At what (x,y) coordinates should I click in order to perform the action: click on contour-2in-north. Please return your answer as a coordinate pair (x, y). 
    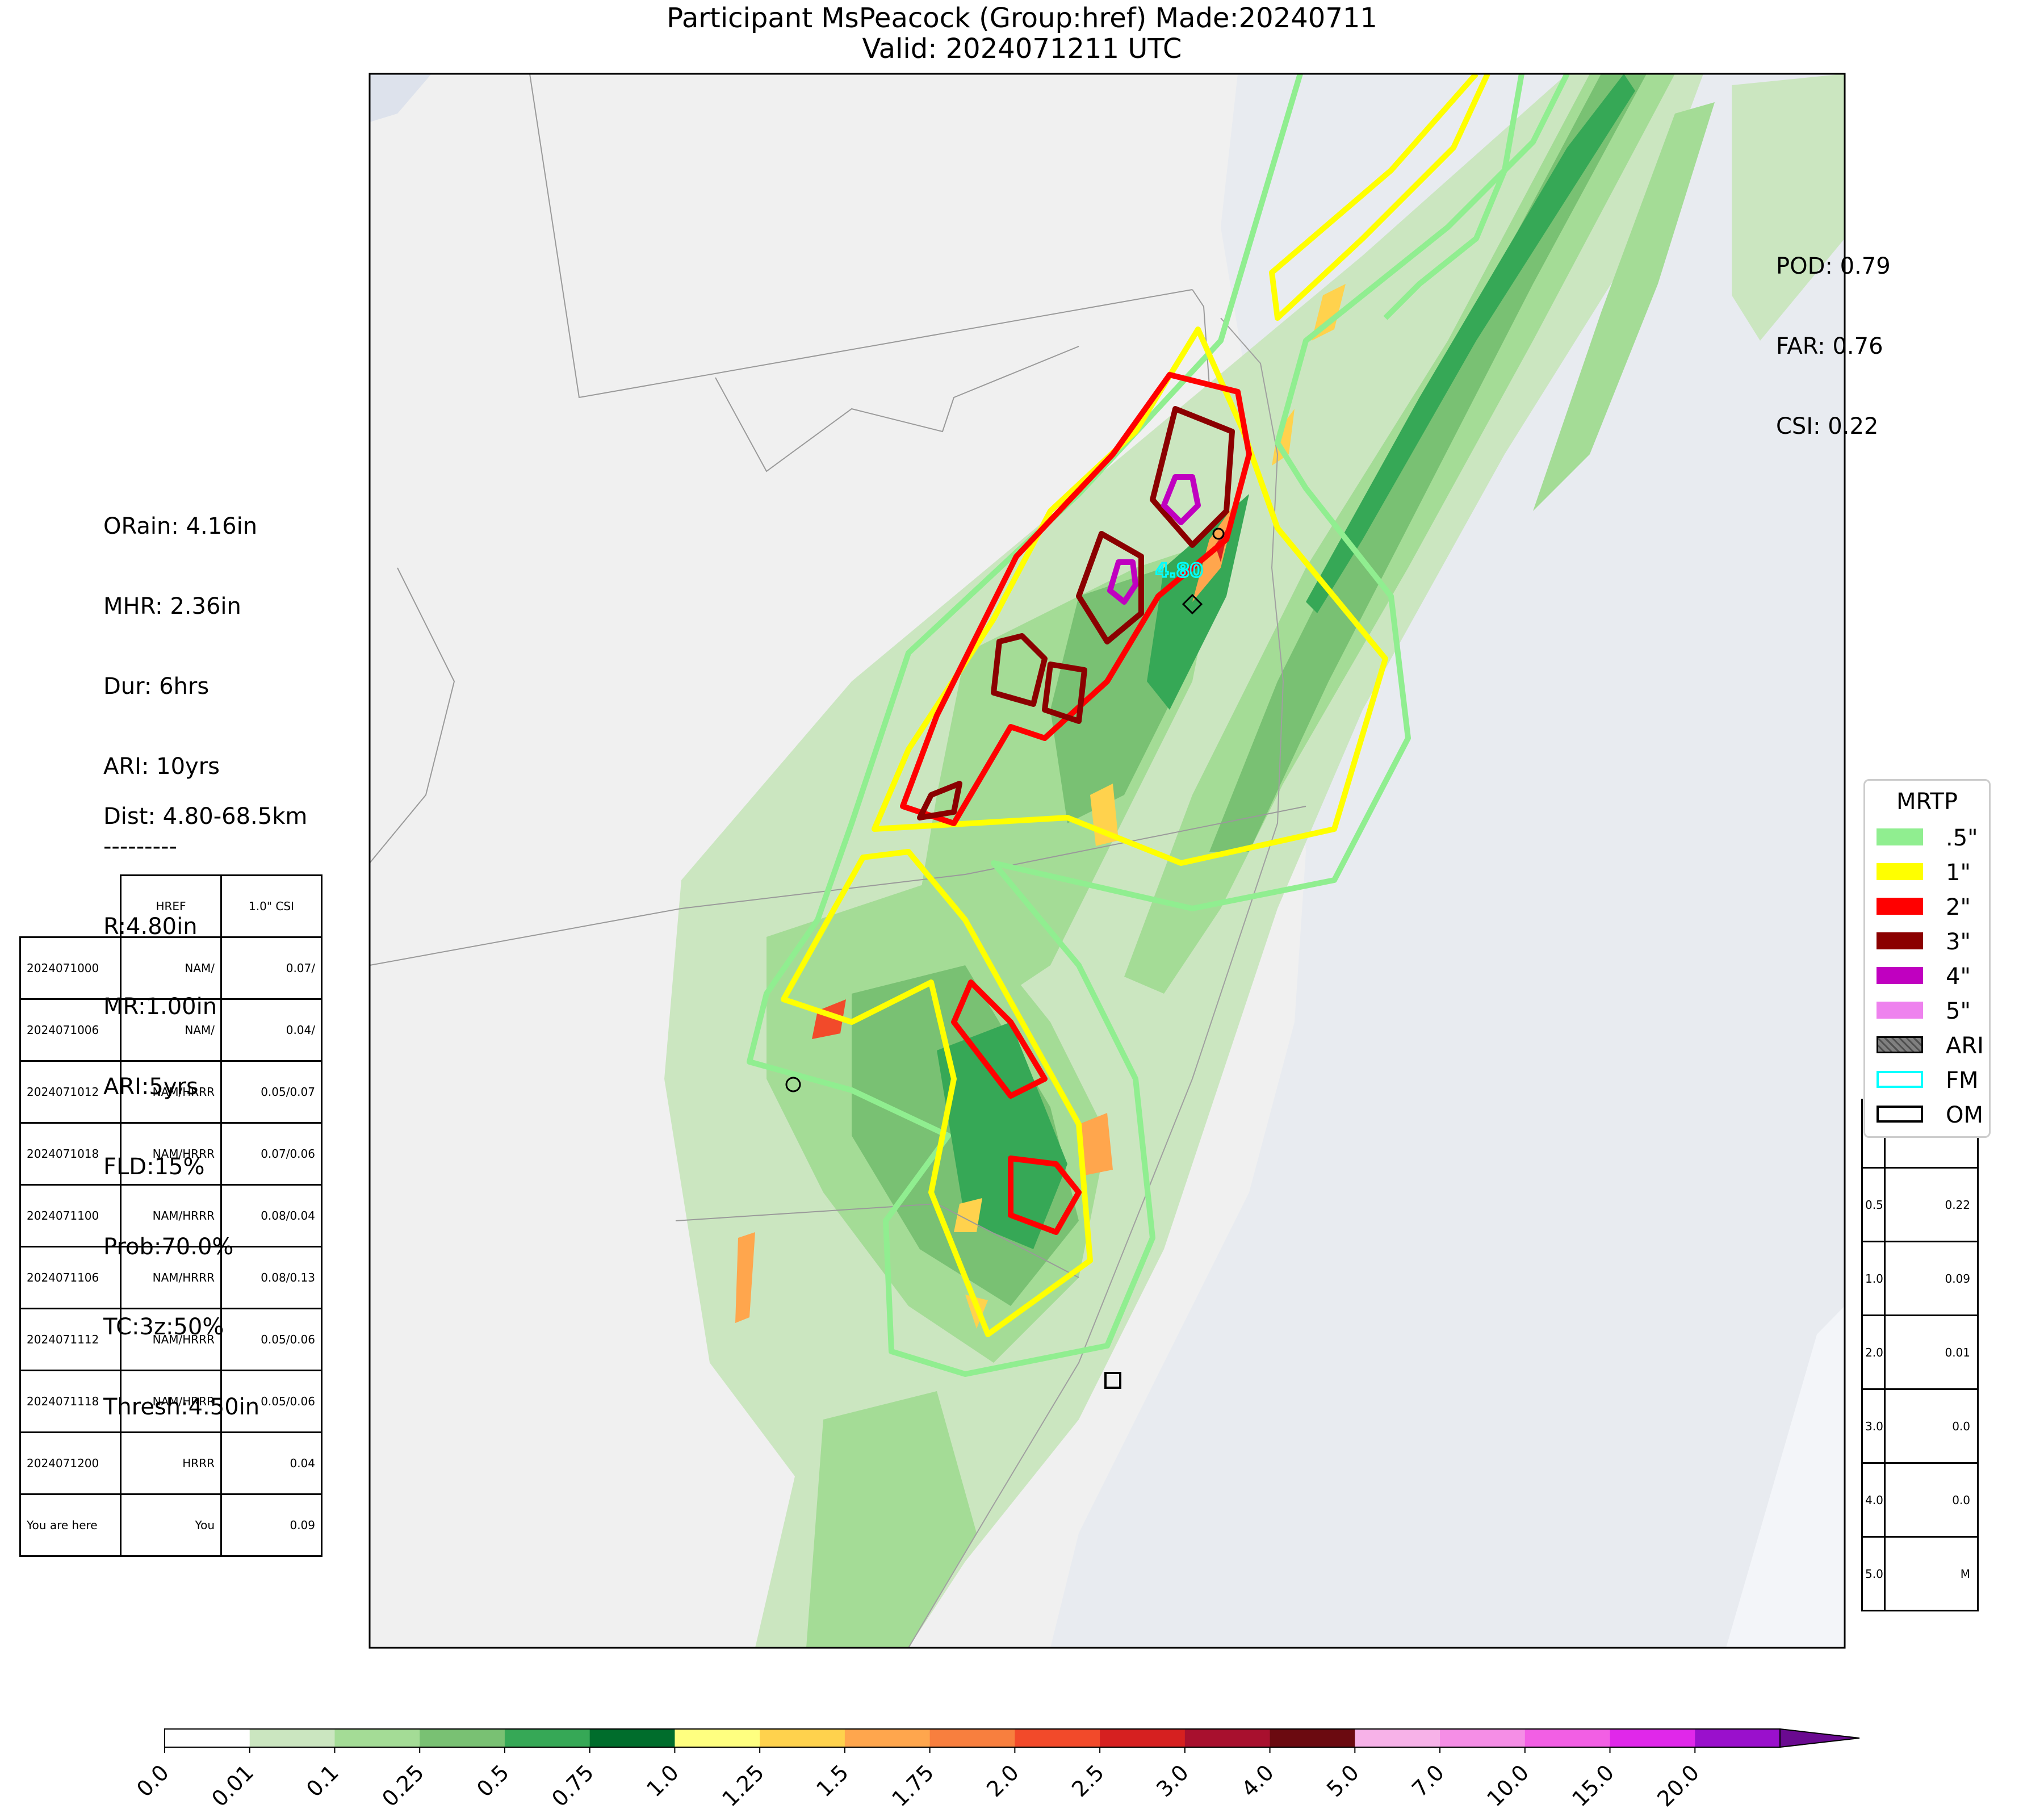
    Looking at the image, I should click on (1076, 599).